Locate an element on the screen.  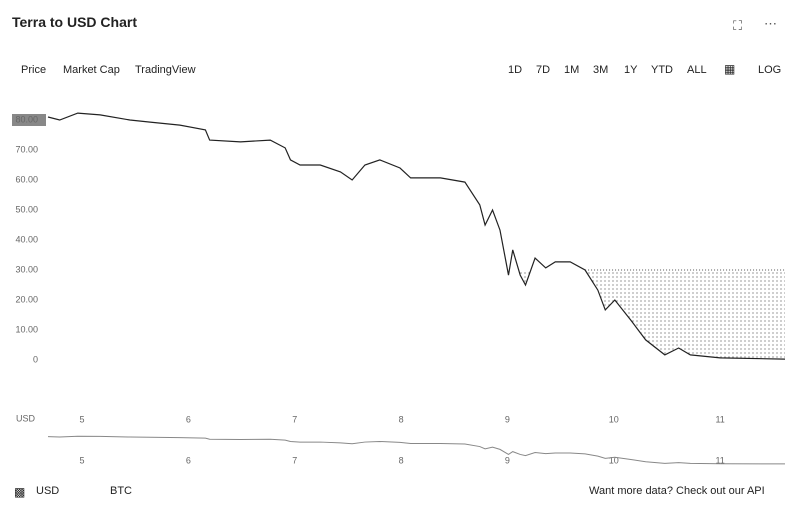
navigator-tick-label: 5 is located at coordinates (82, 460).